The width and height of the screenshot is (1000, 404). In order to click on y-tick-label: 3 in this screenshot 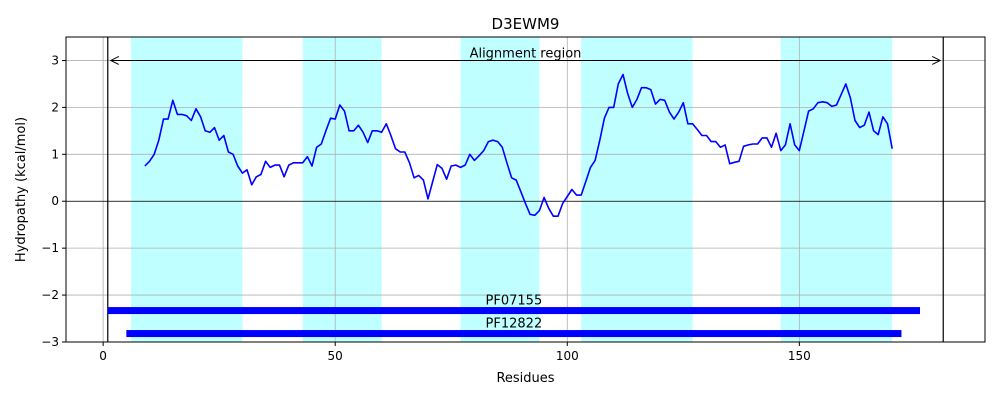, I will do `click(55, 60)`.